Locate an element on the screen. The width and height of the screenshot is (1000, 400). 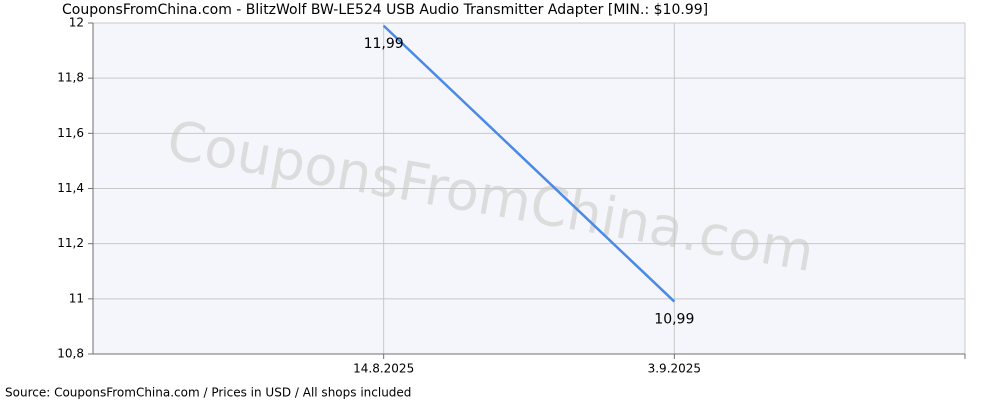
data-label: 11,99 is located at coordinates (384, 44).